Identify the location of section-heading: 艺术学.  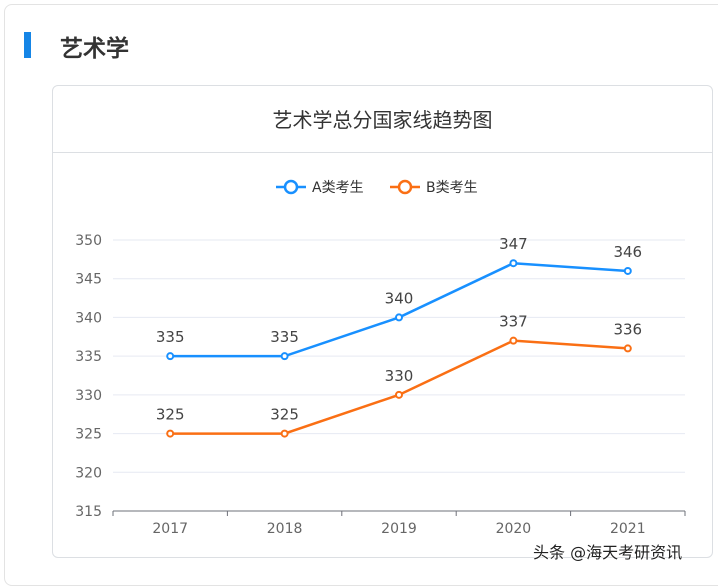
(94, 49).